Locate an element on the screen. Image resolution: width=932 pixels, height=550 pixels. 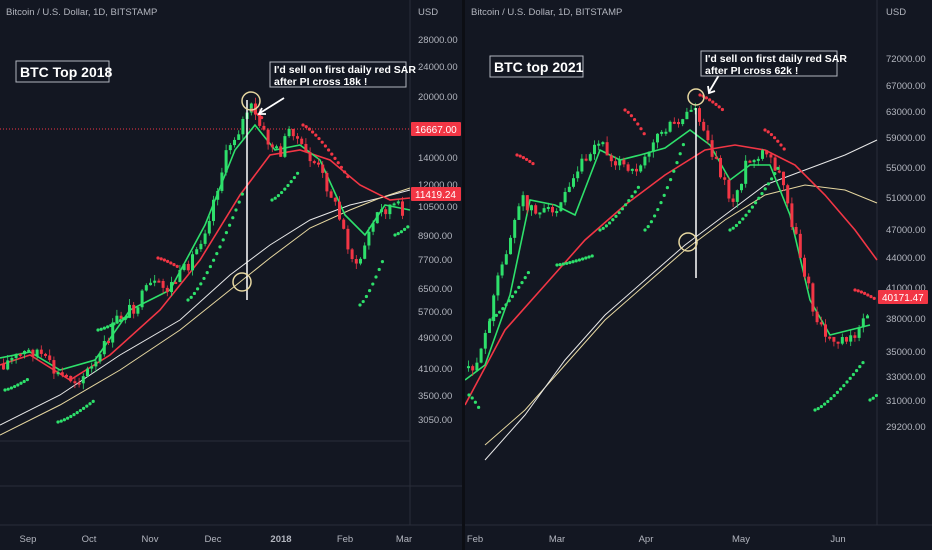
price-tags: 40171.47 is located at coordinates (903, 297).